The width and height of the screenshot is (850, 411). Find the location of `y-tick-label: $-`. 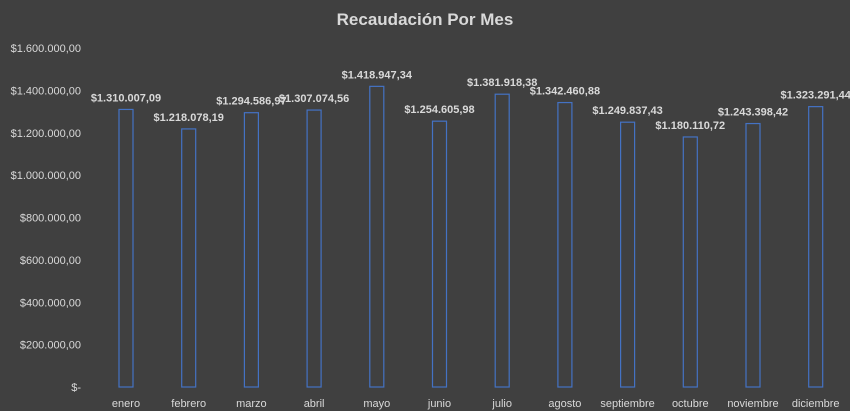

y-tick-label: $- is located at coordinates (76, 388).